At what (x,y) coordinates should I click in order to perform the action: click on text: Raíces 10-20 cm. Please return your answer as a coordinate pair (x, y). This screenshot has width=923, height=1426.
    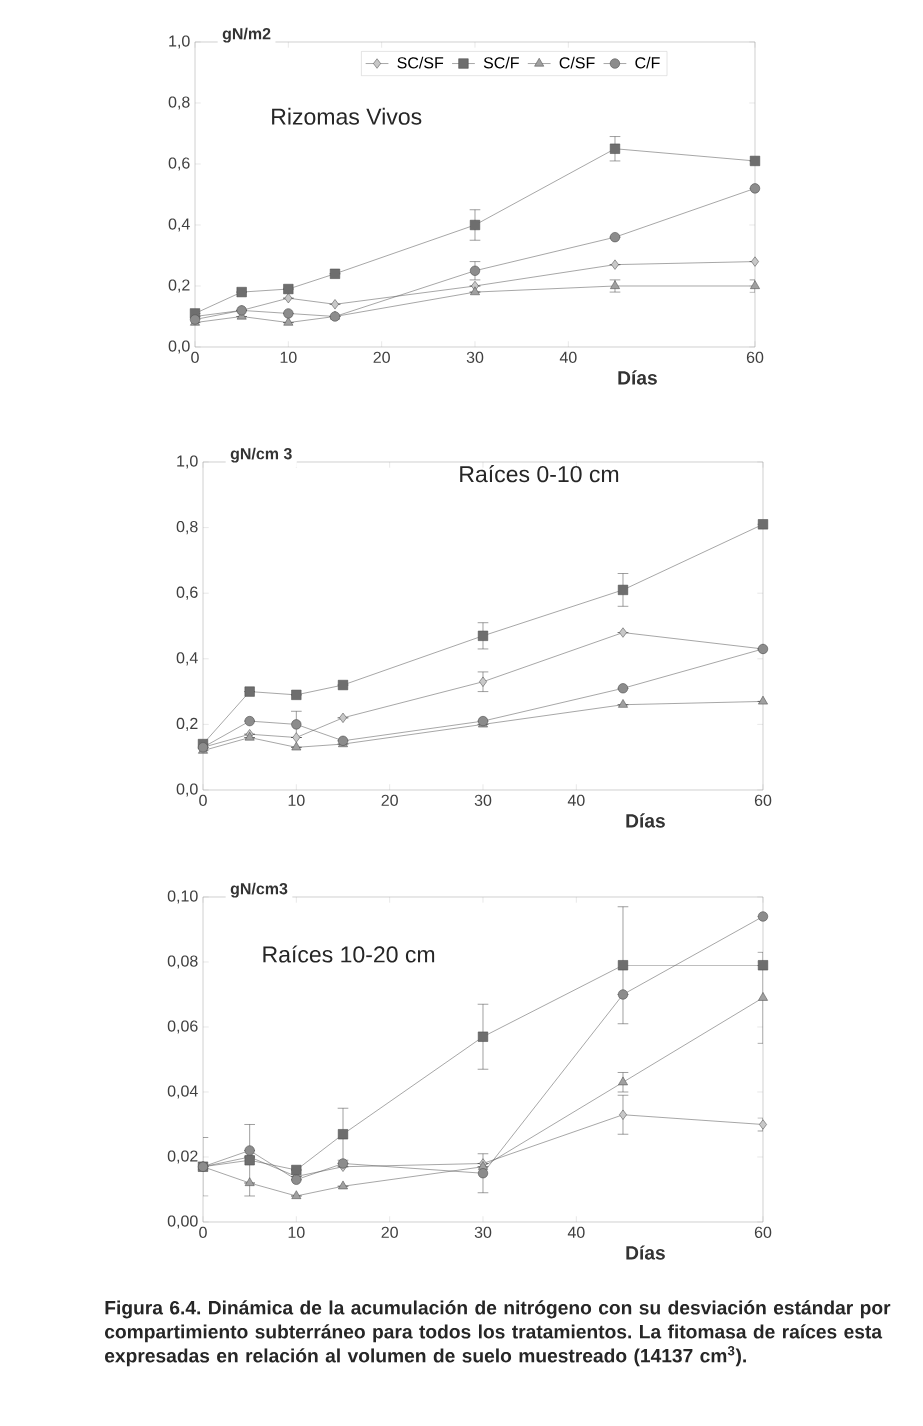
    Looking at the image, I should click on (349, 954).